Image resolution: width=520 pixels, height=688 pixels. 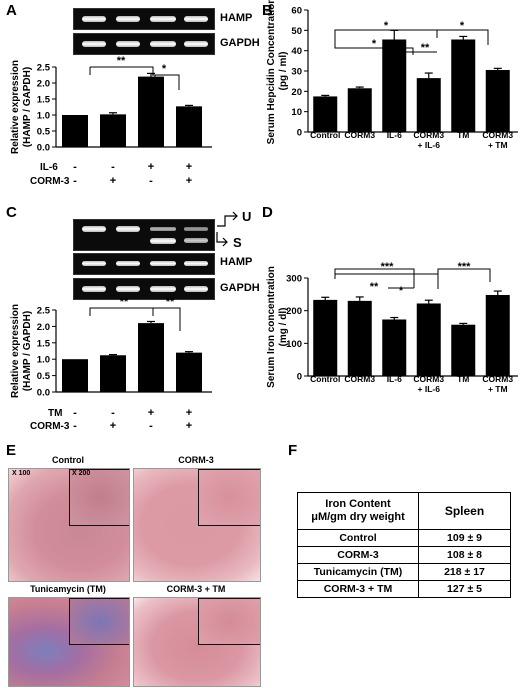 I want to click on y-tick-label-d: 0, so click(x=299, y=377).